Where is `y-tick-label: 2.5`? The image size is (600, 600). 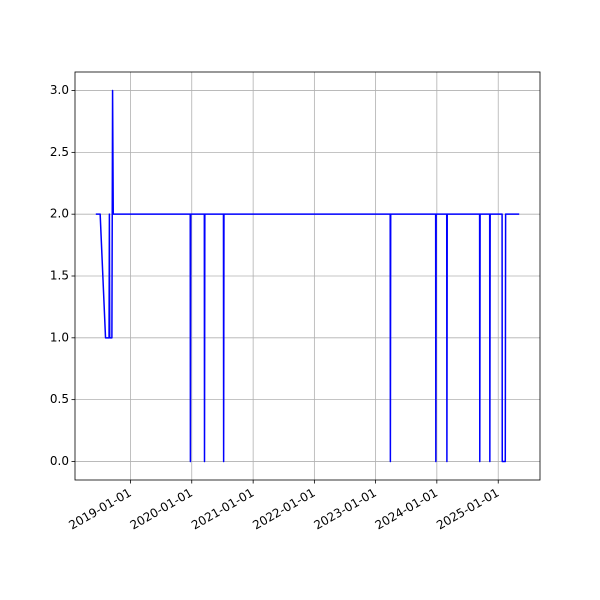 y-tick-label: 2.5 is located at coordinates (59, 152).